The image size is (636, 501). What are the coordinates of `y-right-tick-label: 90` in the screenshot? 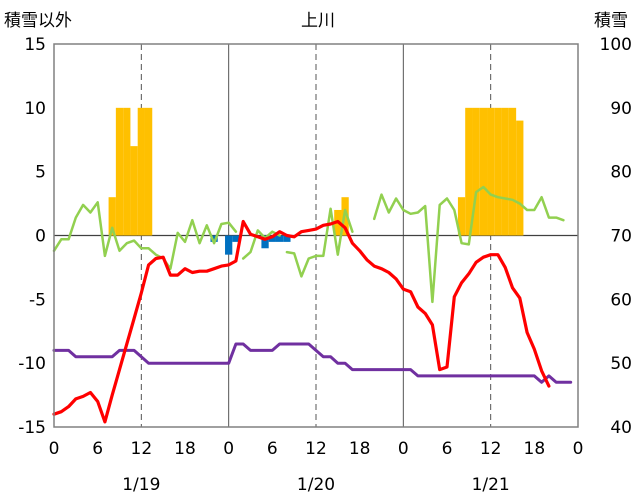 It's located at (621, 109).